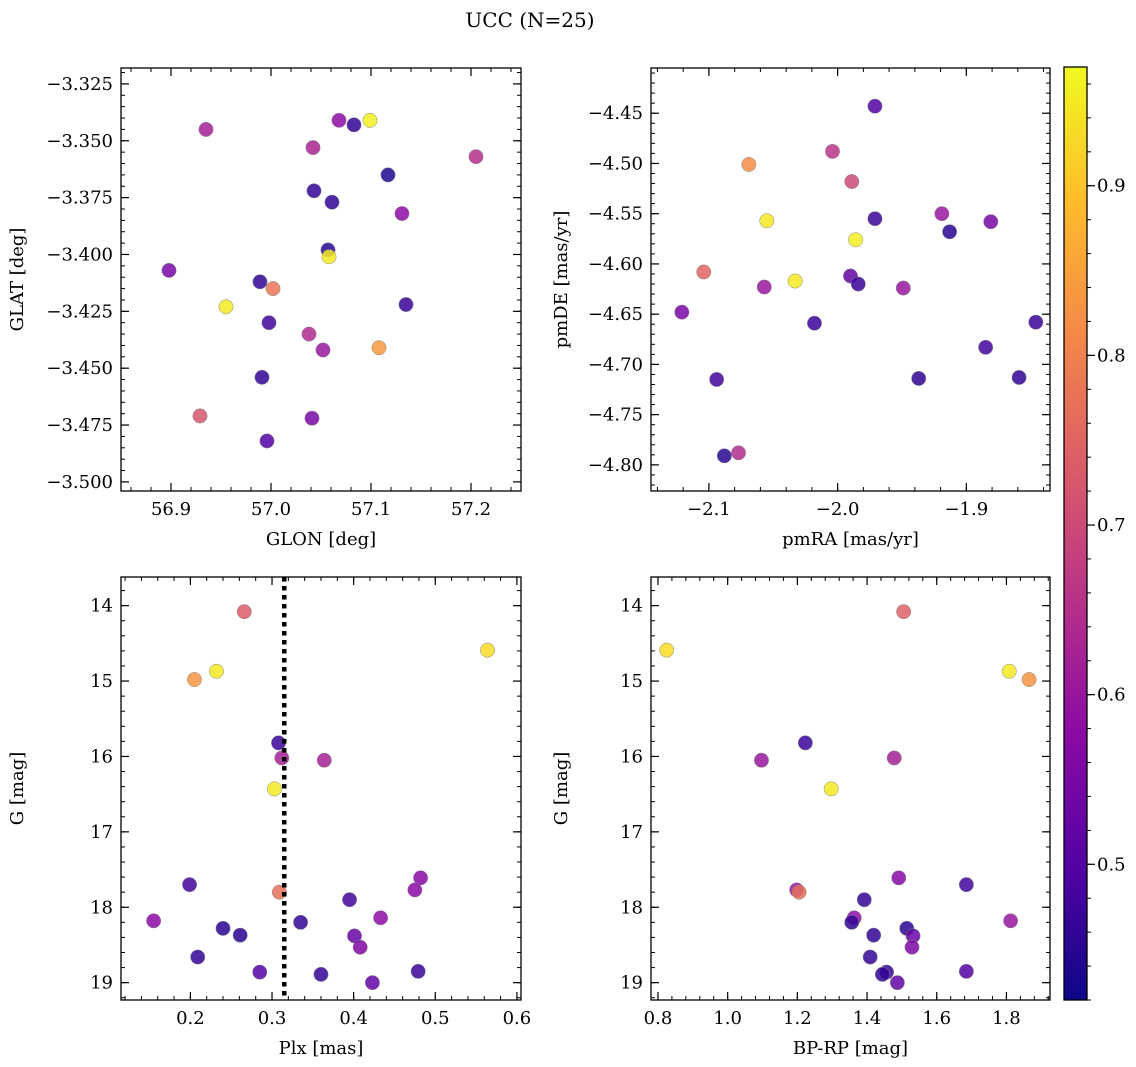  I want to click on y-tick-label: −4.80, so click(615, 465).